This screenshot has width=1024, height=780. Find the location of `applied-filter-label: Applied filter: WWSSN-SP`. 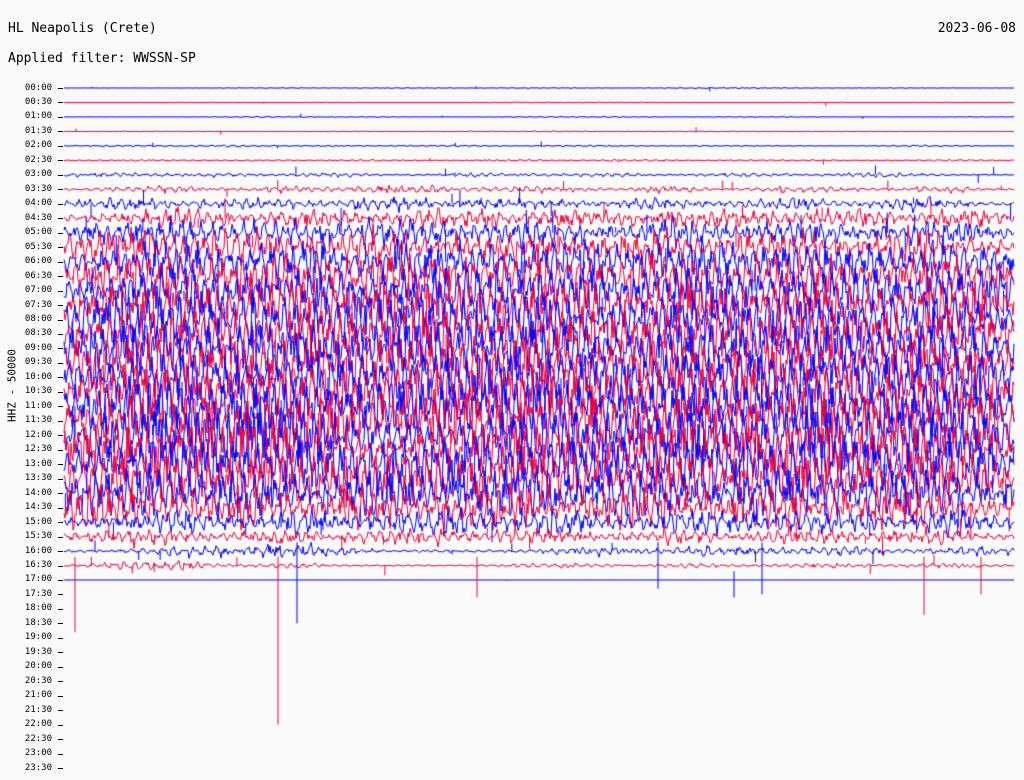

applied-filter-label: Applied filter: WWSSN-SP is located at coordinates (102, 58).